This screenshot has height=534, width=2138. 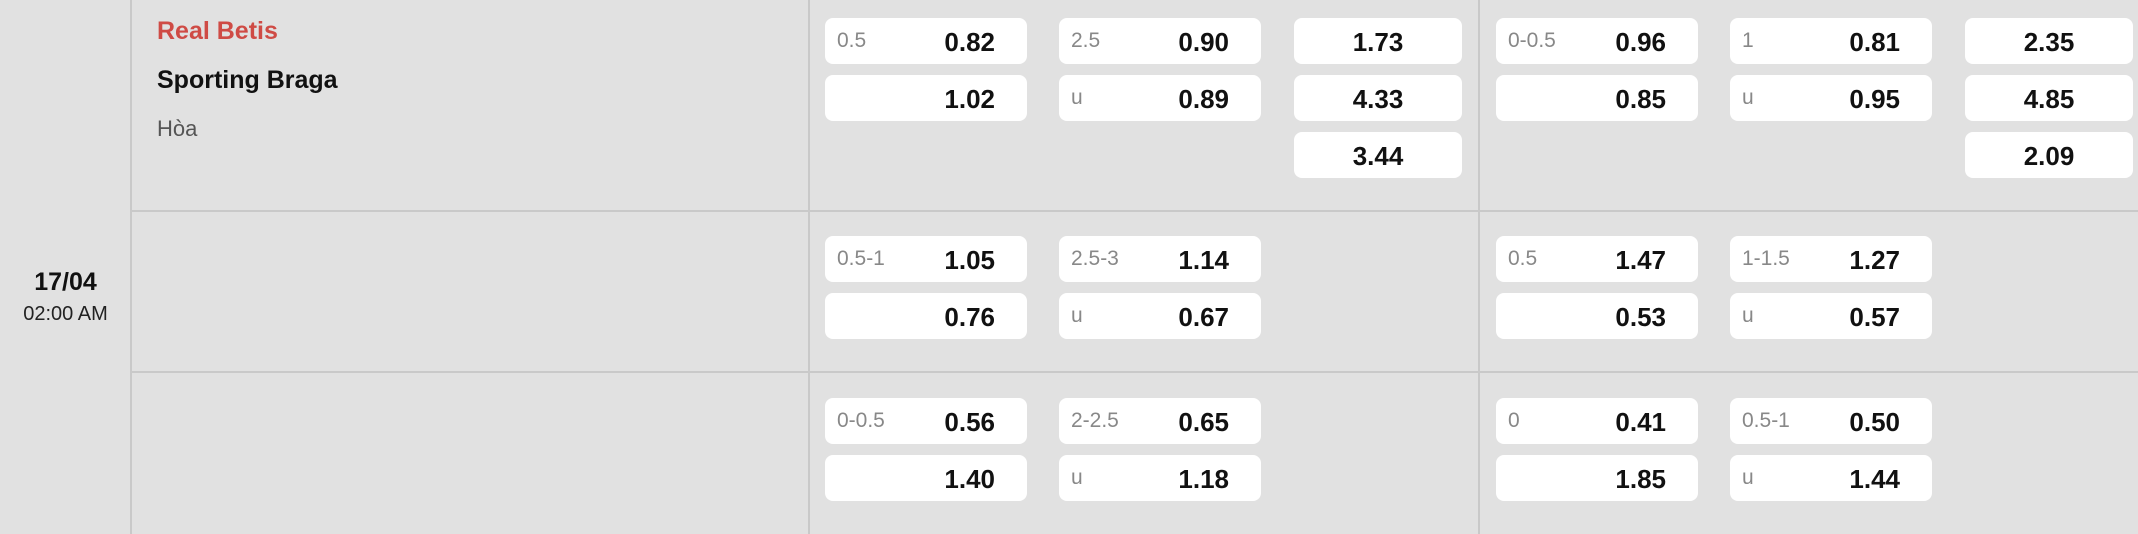 What do you see at coordinates (1160, 421) in the screenshot?
I see `odds-cell: 2-2.5 0.65` at bounding box center [1160, 421].